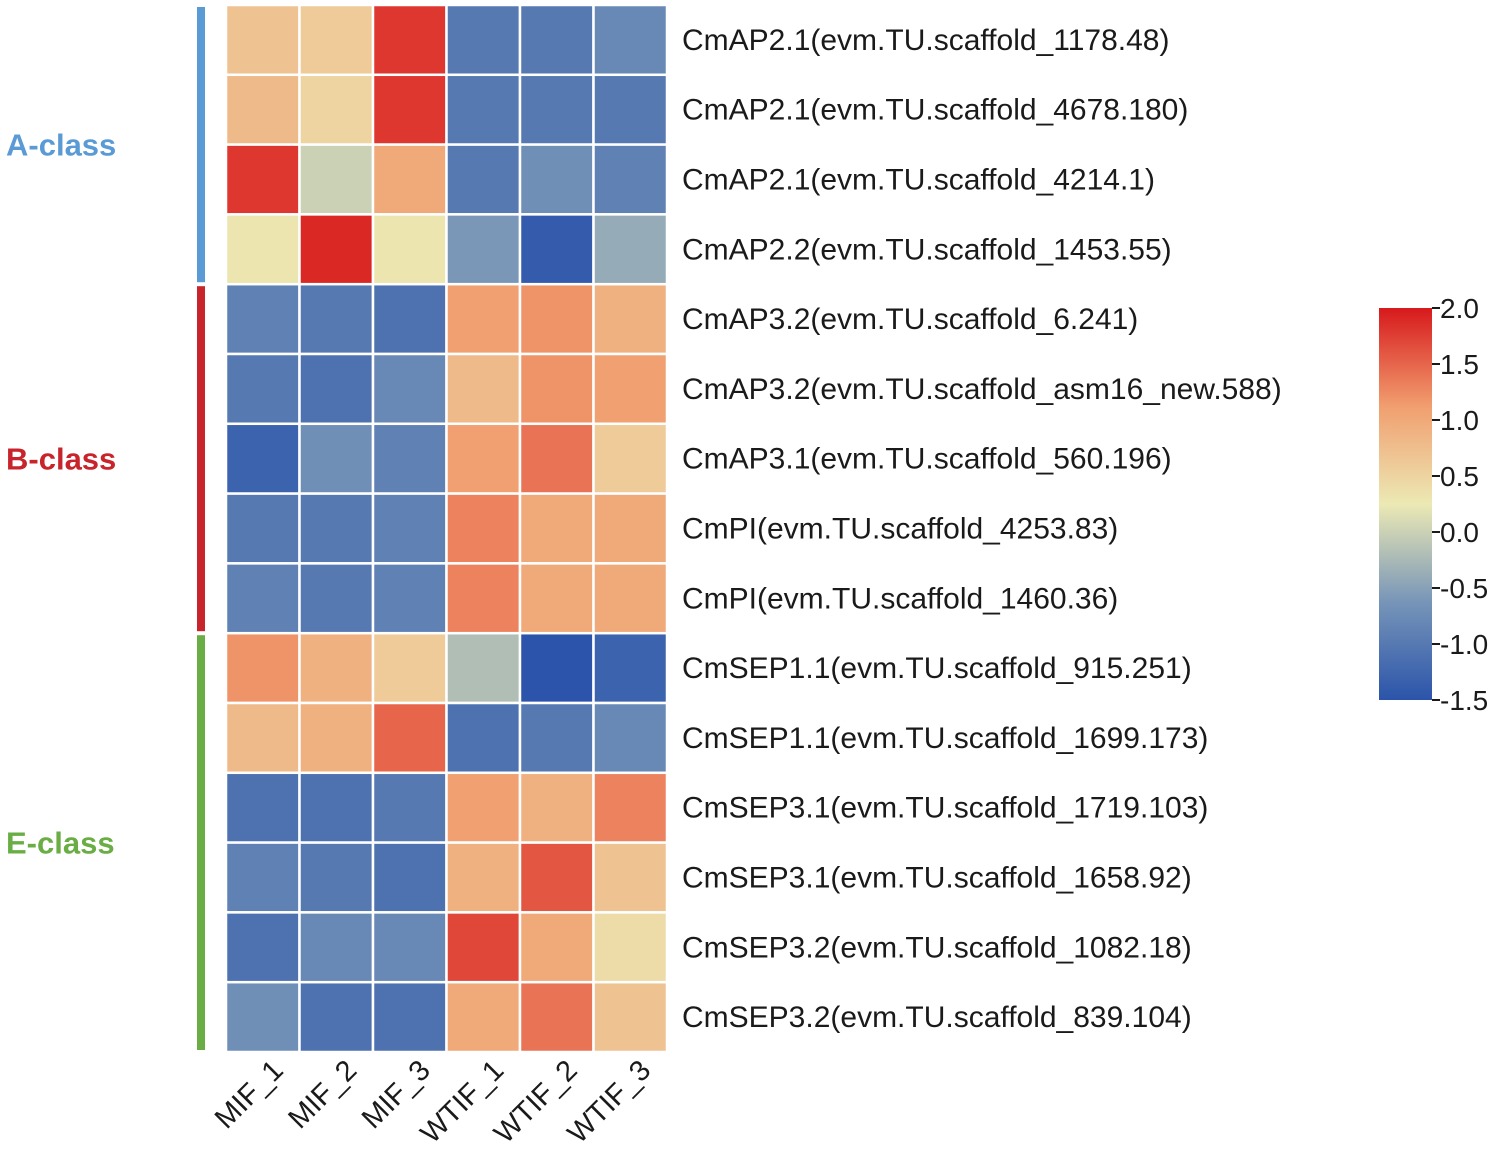 Image resolution: width=1500 pixels, height=1161 pixels. Describe the element at coordinates (61, 145) in the screenshot. I see `group-label: A-class` at that location.